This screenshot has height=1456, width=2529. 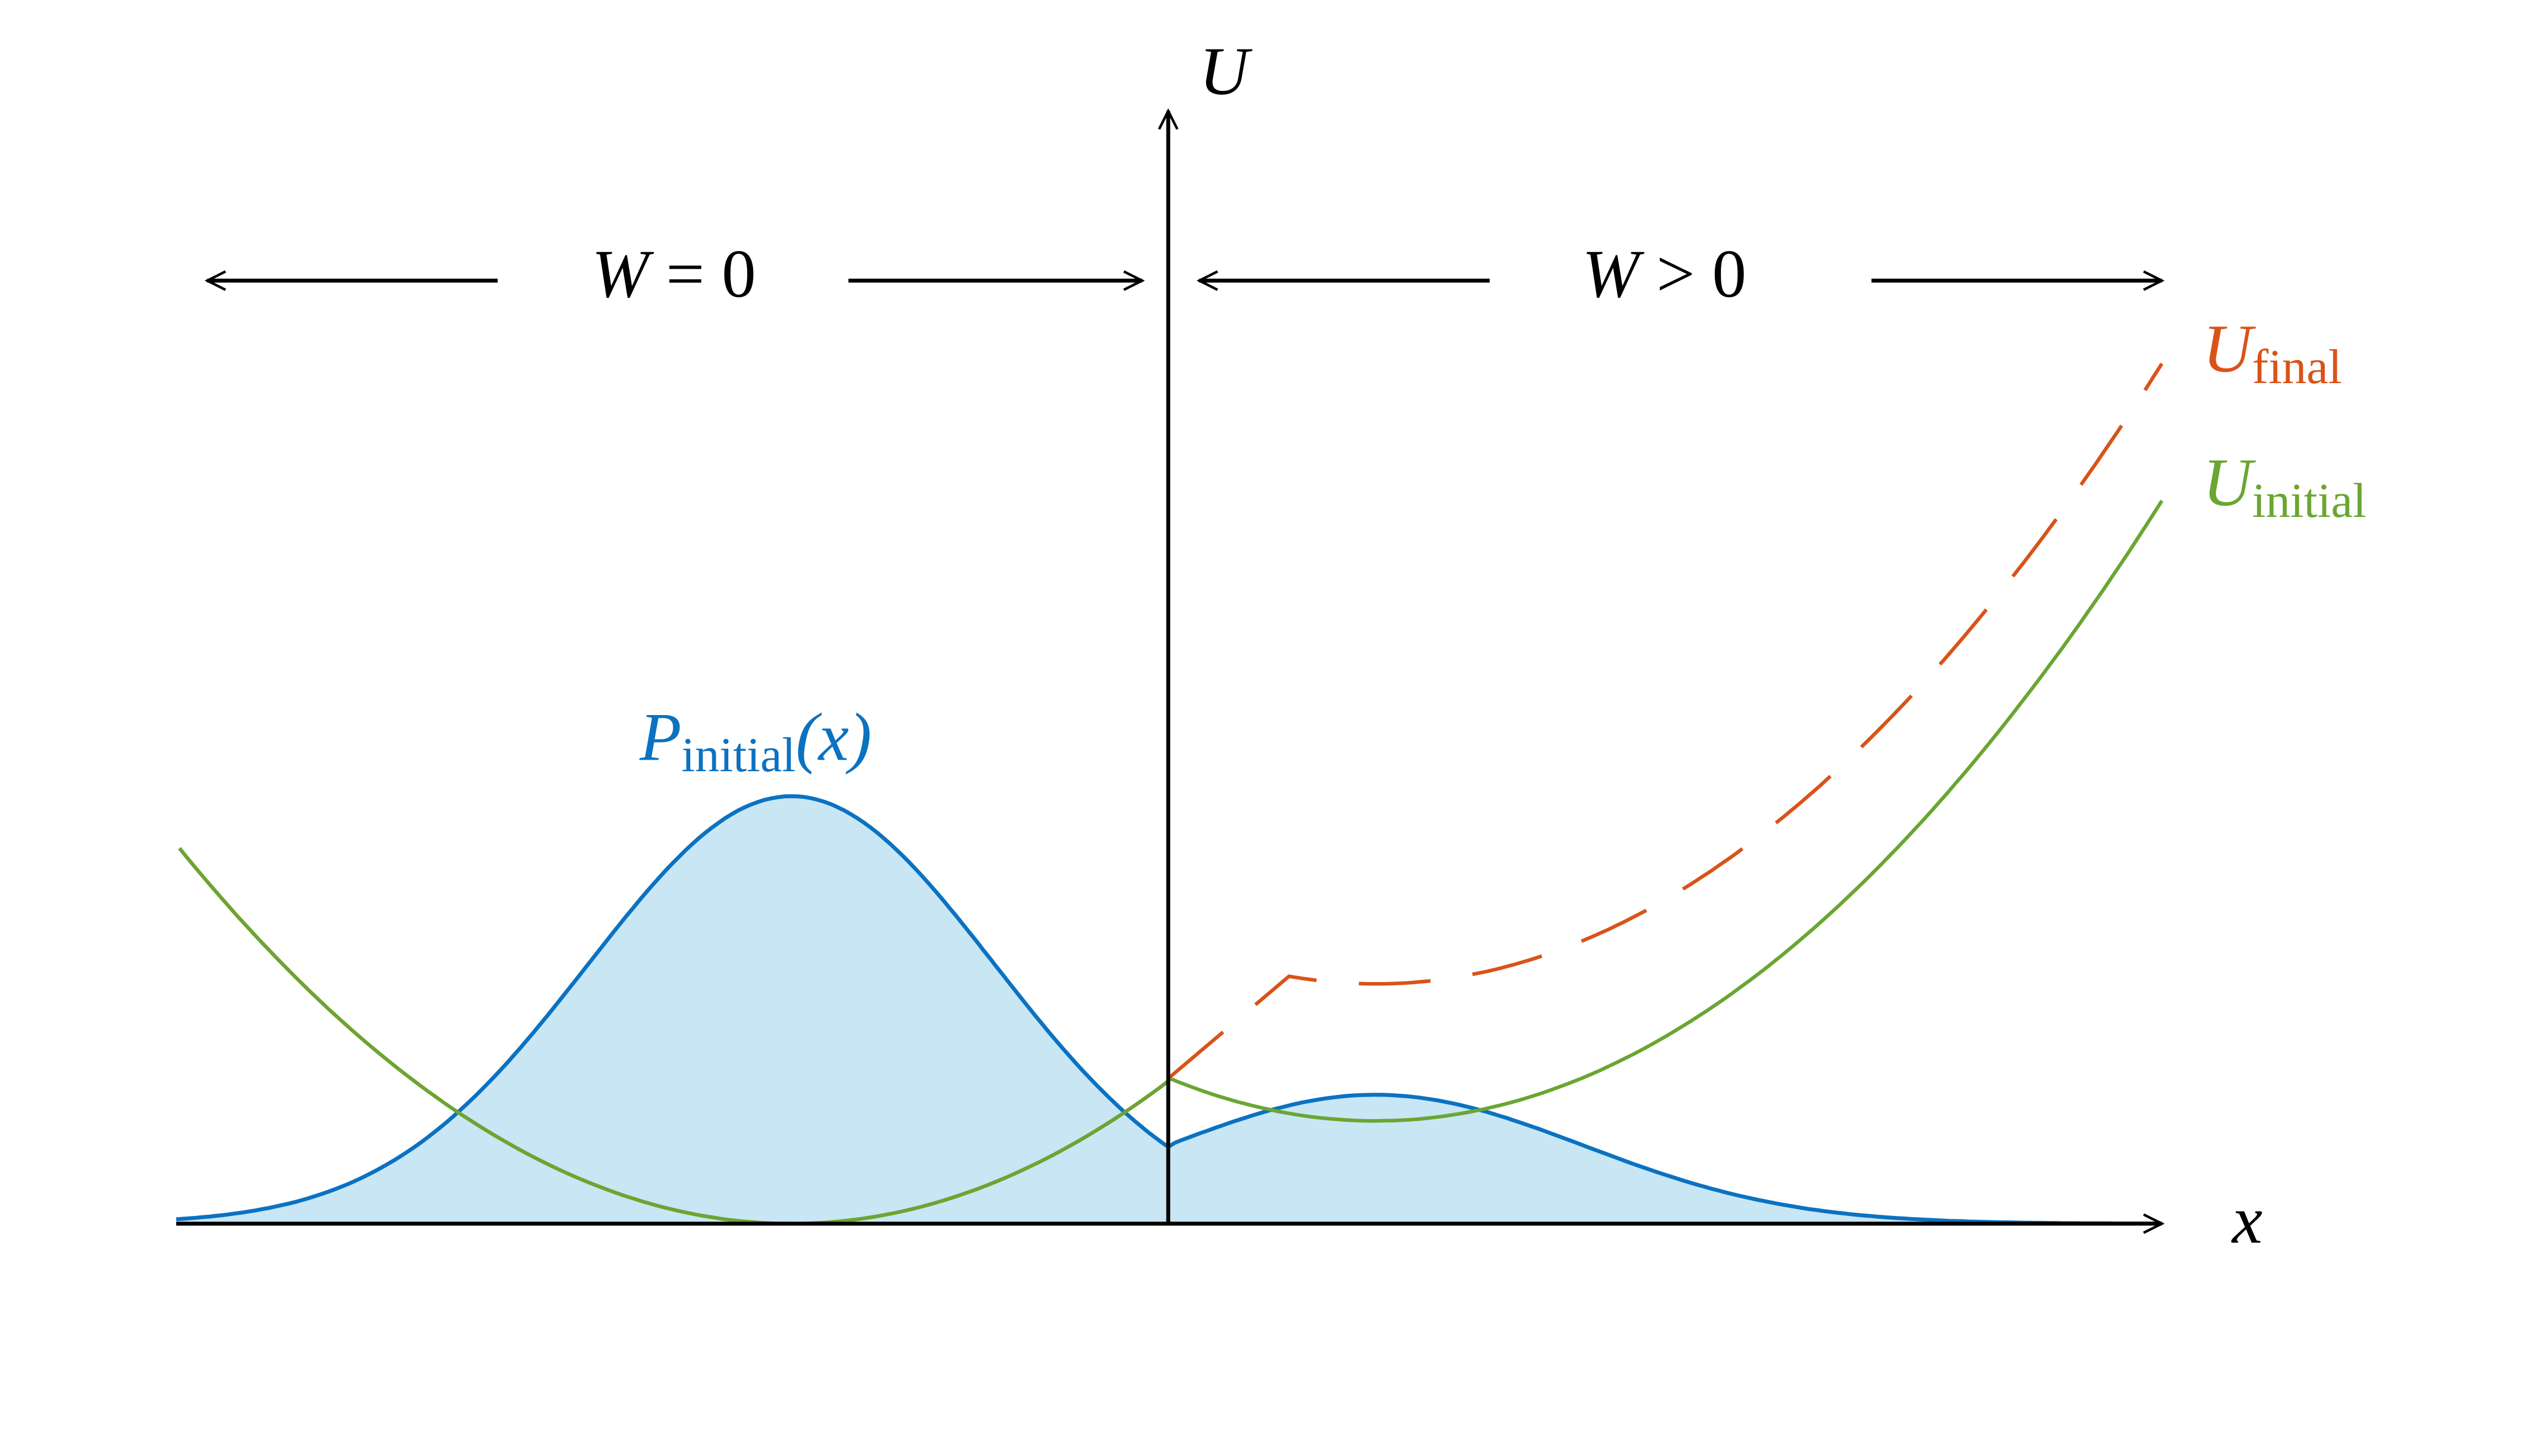 What do you see at coordinates (2284, 486) in the screenshot?
I see `curve-label: Uinitial` at bounding box center [2284, 486].